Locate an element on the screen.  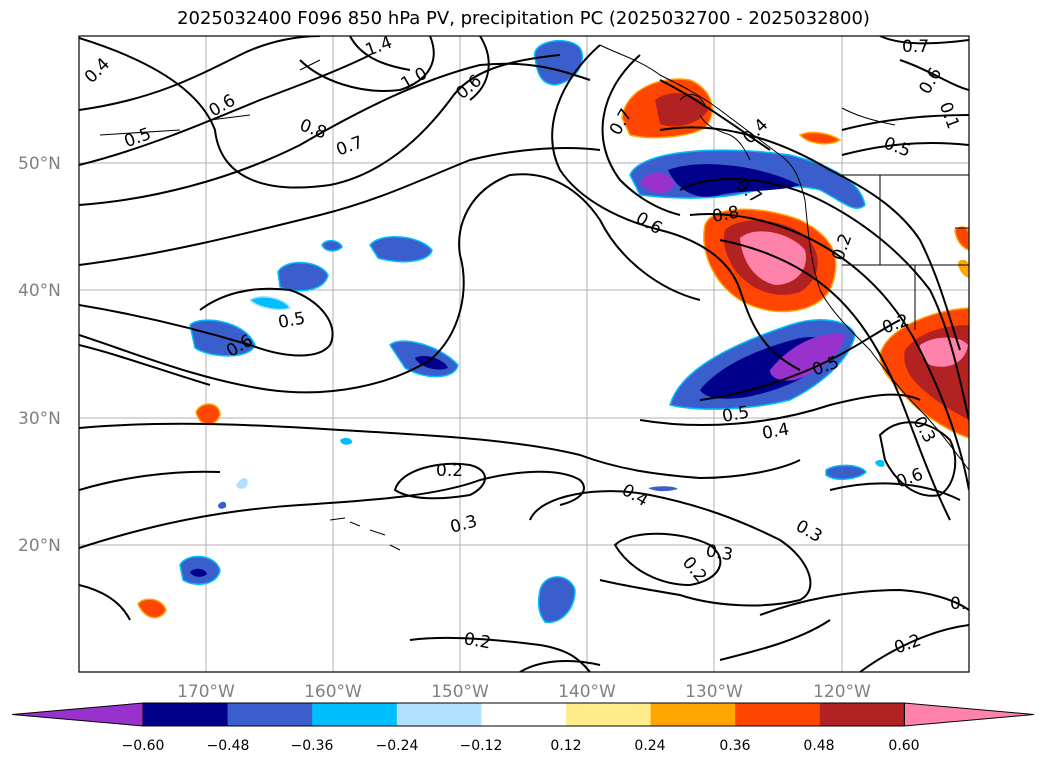
lat-label: 40°N is located at coordinates (39, 291).